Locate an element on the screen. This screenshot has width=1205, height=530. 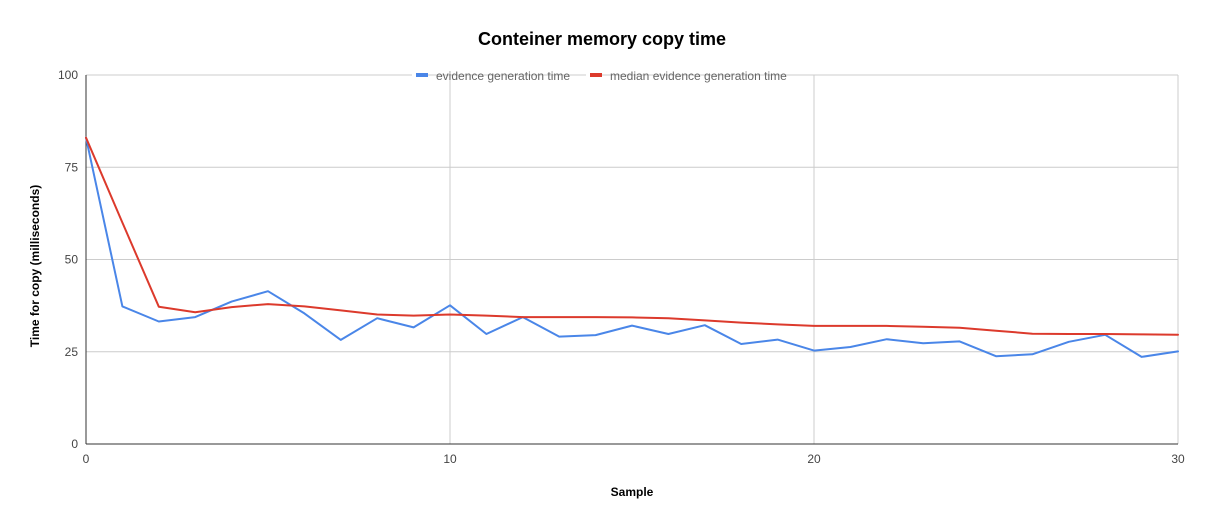
x-tick-label-20: 20 is located at coordinates (814, 459).